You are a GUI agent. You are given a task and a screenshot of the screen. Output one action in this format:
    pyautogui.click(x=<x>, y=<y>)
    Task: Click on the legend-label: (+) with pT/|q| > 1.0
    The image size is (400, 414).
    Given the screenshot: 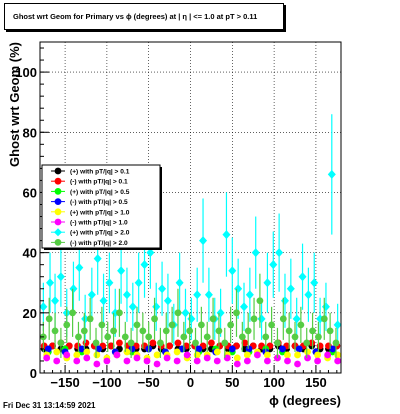 What is the action you would take?
    pyautogui.click(x=100, y=212)
    